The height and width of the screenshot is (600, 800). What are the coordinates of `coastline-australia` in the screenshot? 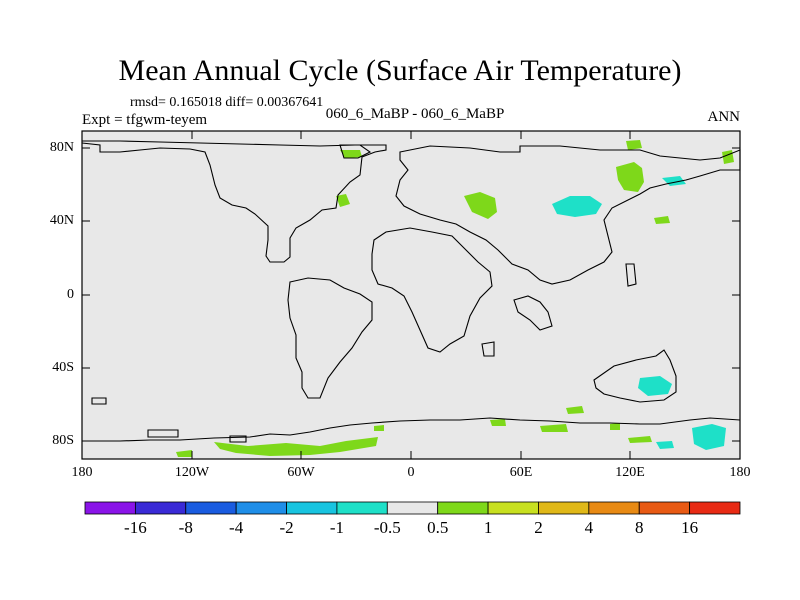 It's located at (635, 376).